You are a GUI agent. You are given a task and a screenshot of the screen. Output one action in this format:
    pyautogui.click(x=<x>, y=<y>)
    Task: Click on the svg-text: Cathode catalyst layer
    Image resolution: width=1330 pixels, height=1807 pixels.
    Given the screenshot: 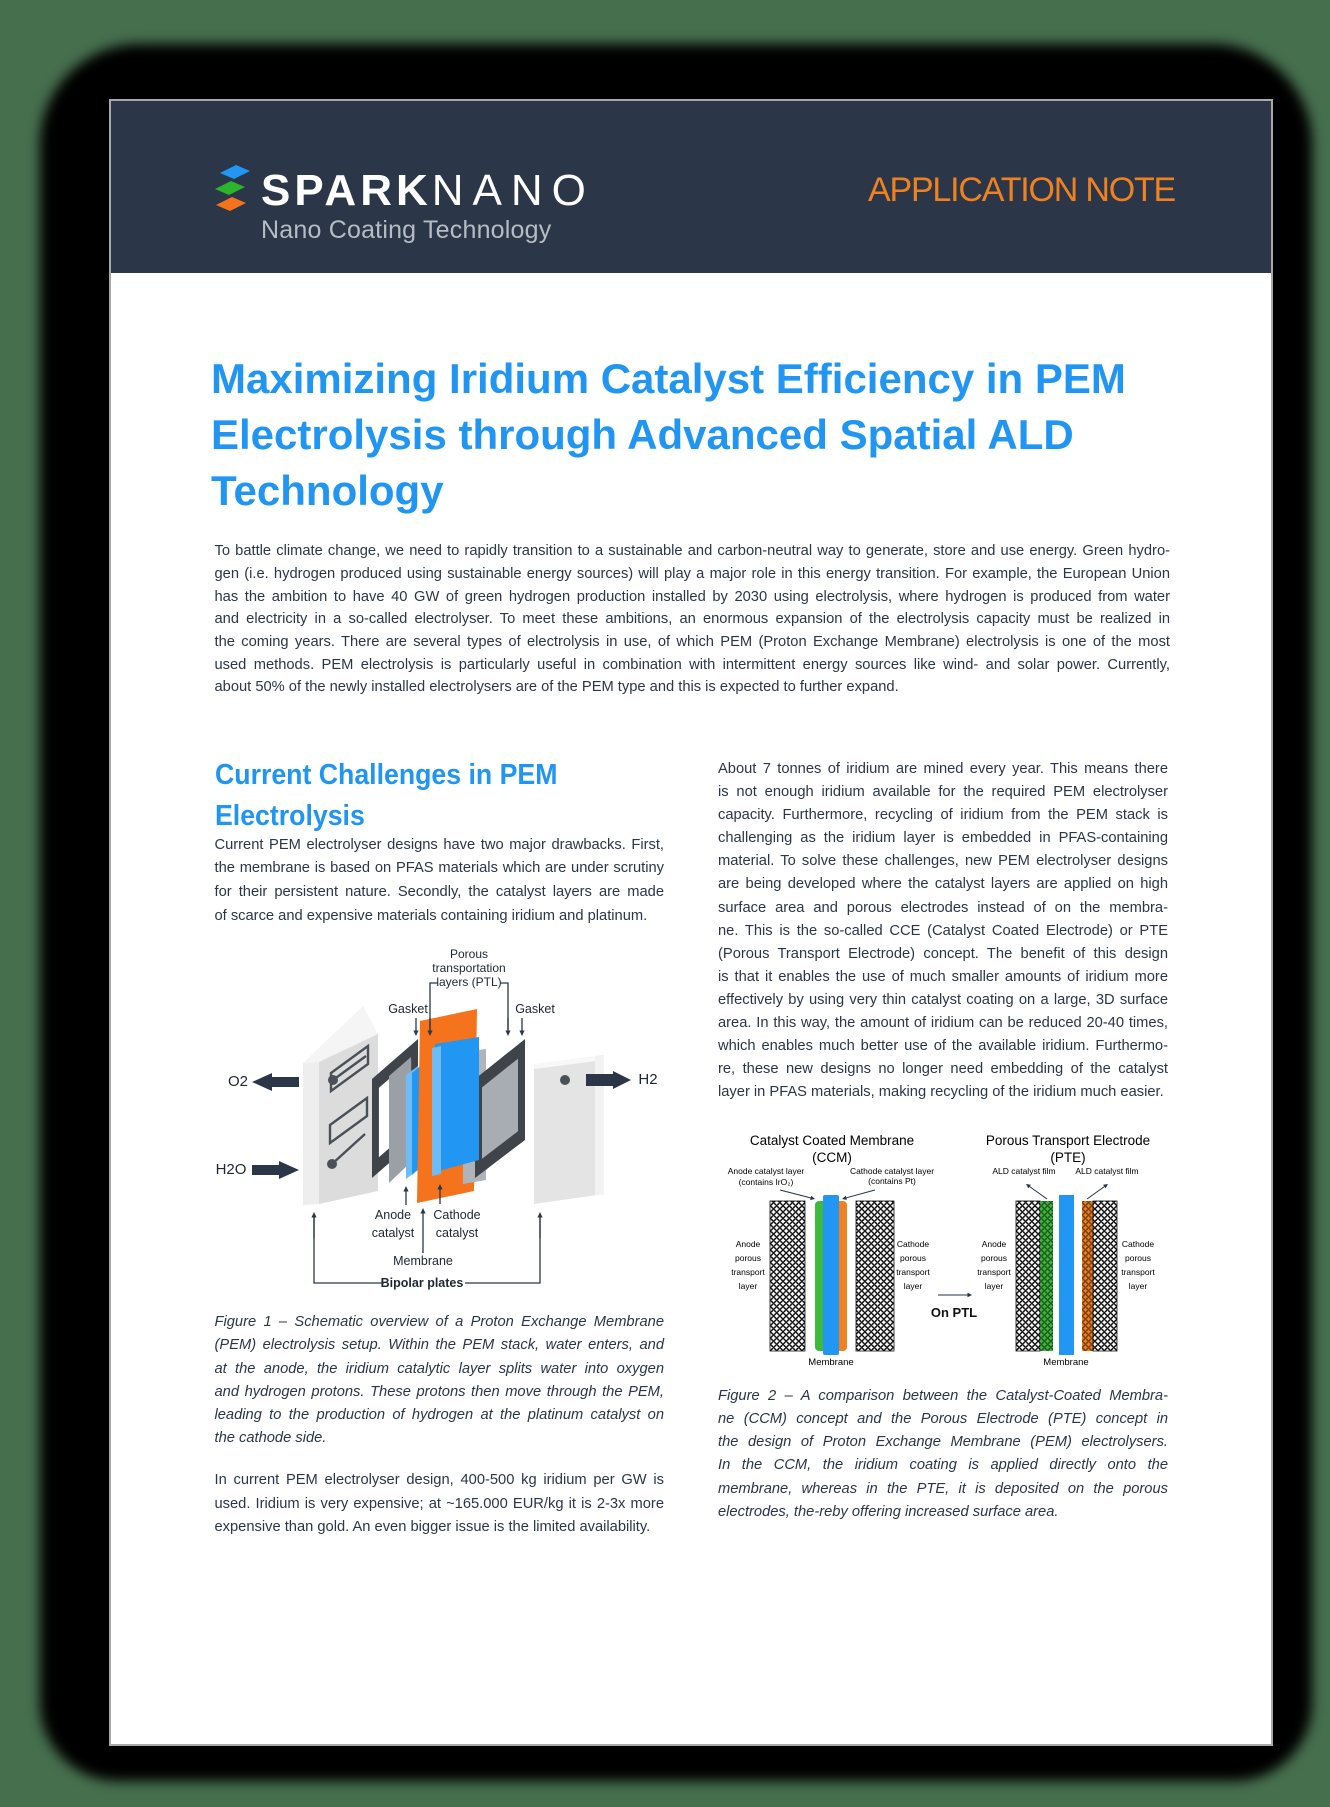 What is the action you would take?
    pyautogui.click(x=892, y=1171)
    